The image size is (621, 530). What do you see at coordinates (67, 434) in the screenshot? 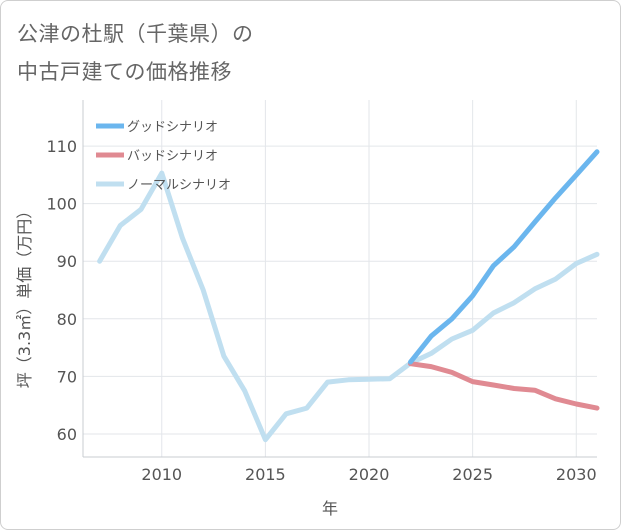
I see `y-tick-label-60: 60` at bounding box center [67, 434].